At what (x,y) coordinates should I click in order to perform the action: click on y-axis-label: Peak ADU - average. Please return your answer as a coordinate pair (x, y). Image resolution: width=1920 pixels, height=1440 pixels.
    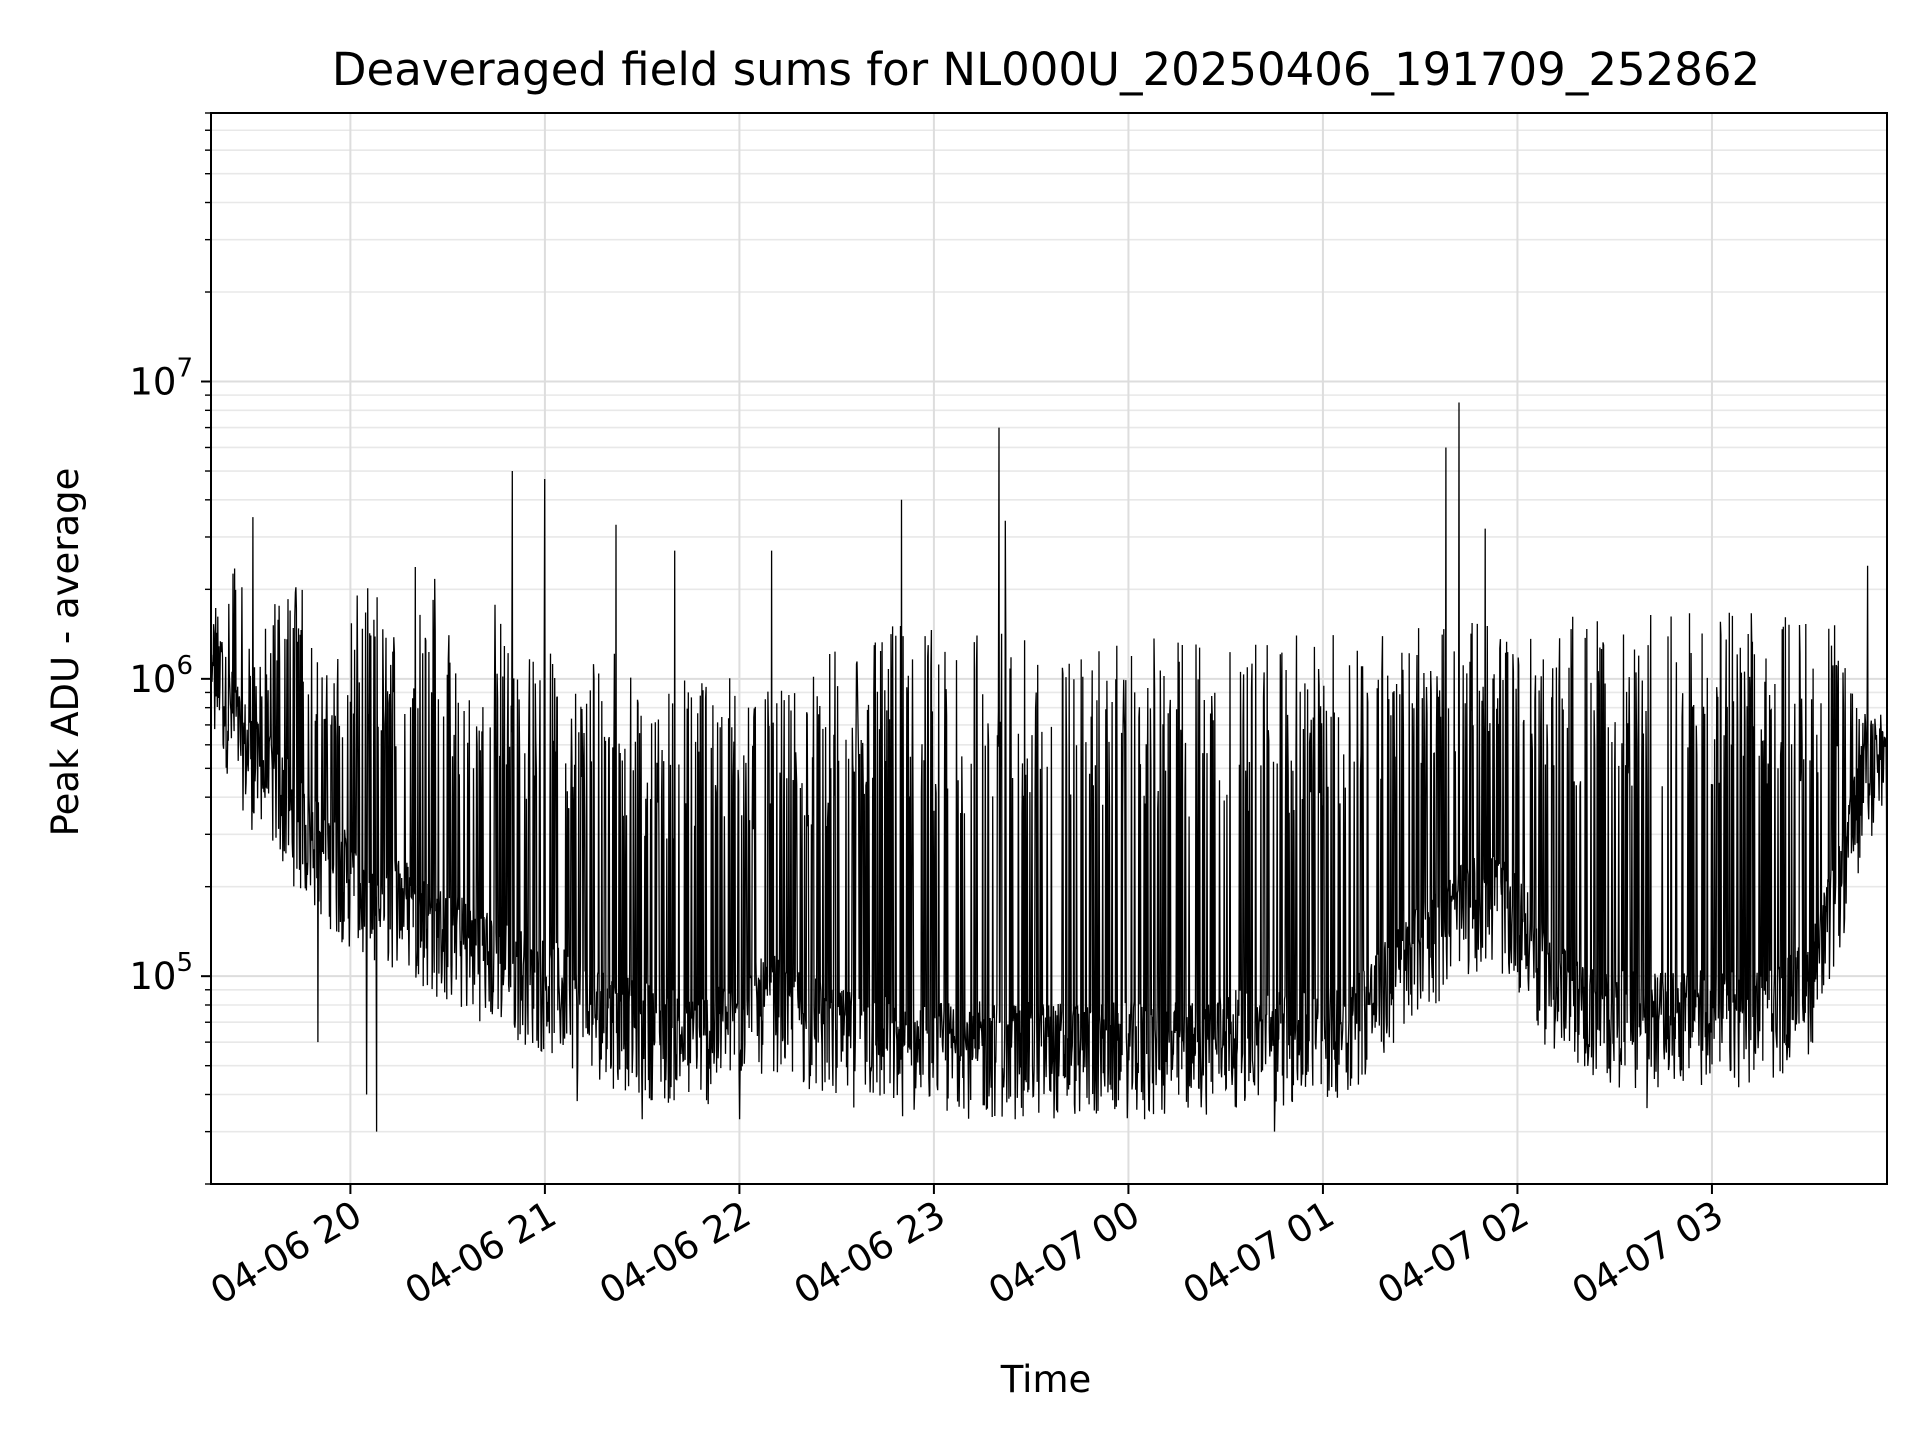
    Looking at the image, I should click on (65, 652).